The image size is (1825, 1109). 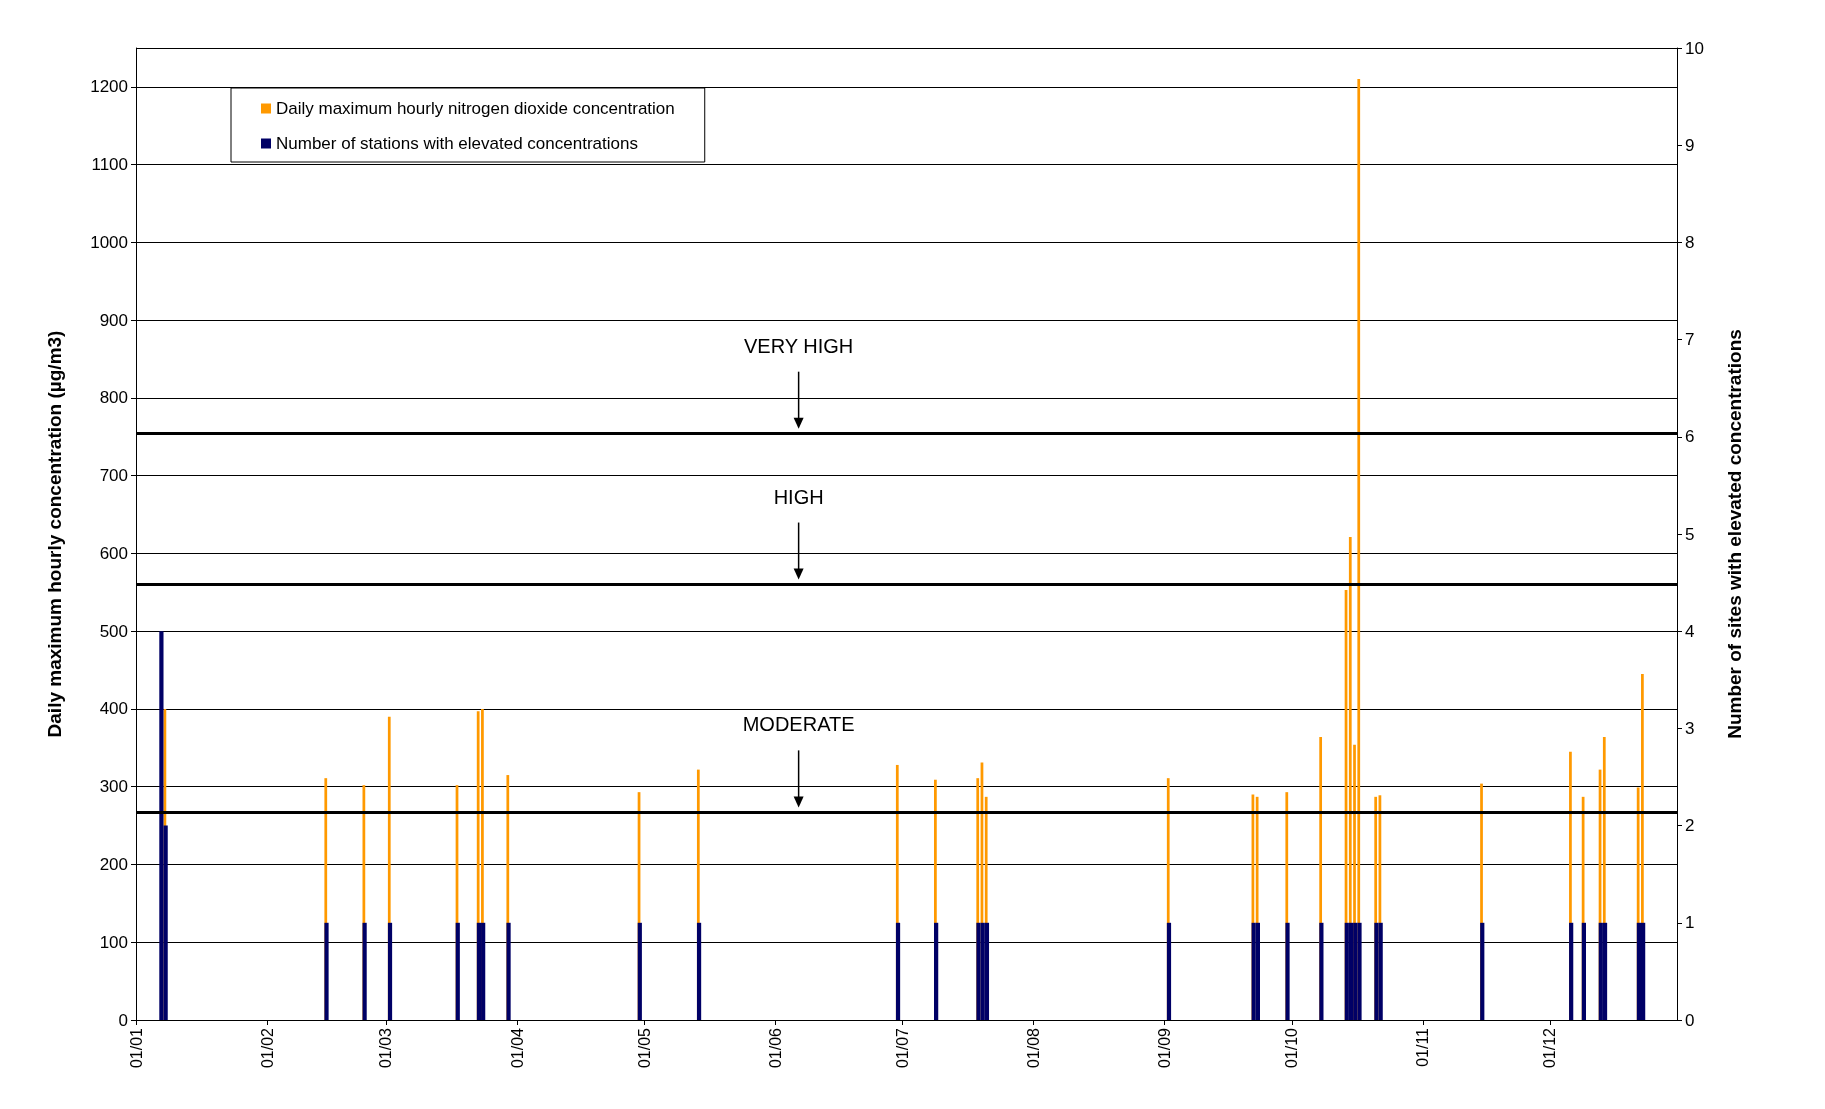 I want to click on y2-tick-label: 3, so click(x=1690, y=728).